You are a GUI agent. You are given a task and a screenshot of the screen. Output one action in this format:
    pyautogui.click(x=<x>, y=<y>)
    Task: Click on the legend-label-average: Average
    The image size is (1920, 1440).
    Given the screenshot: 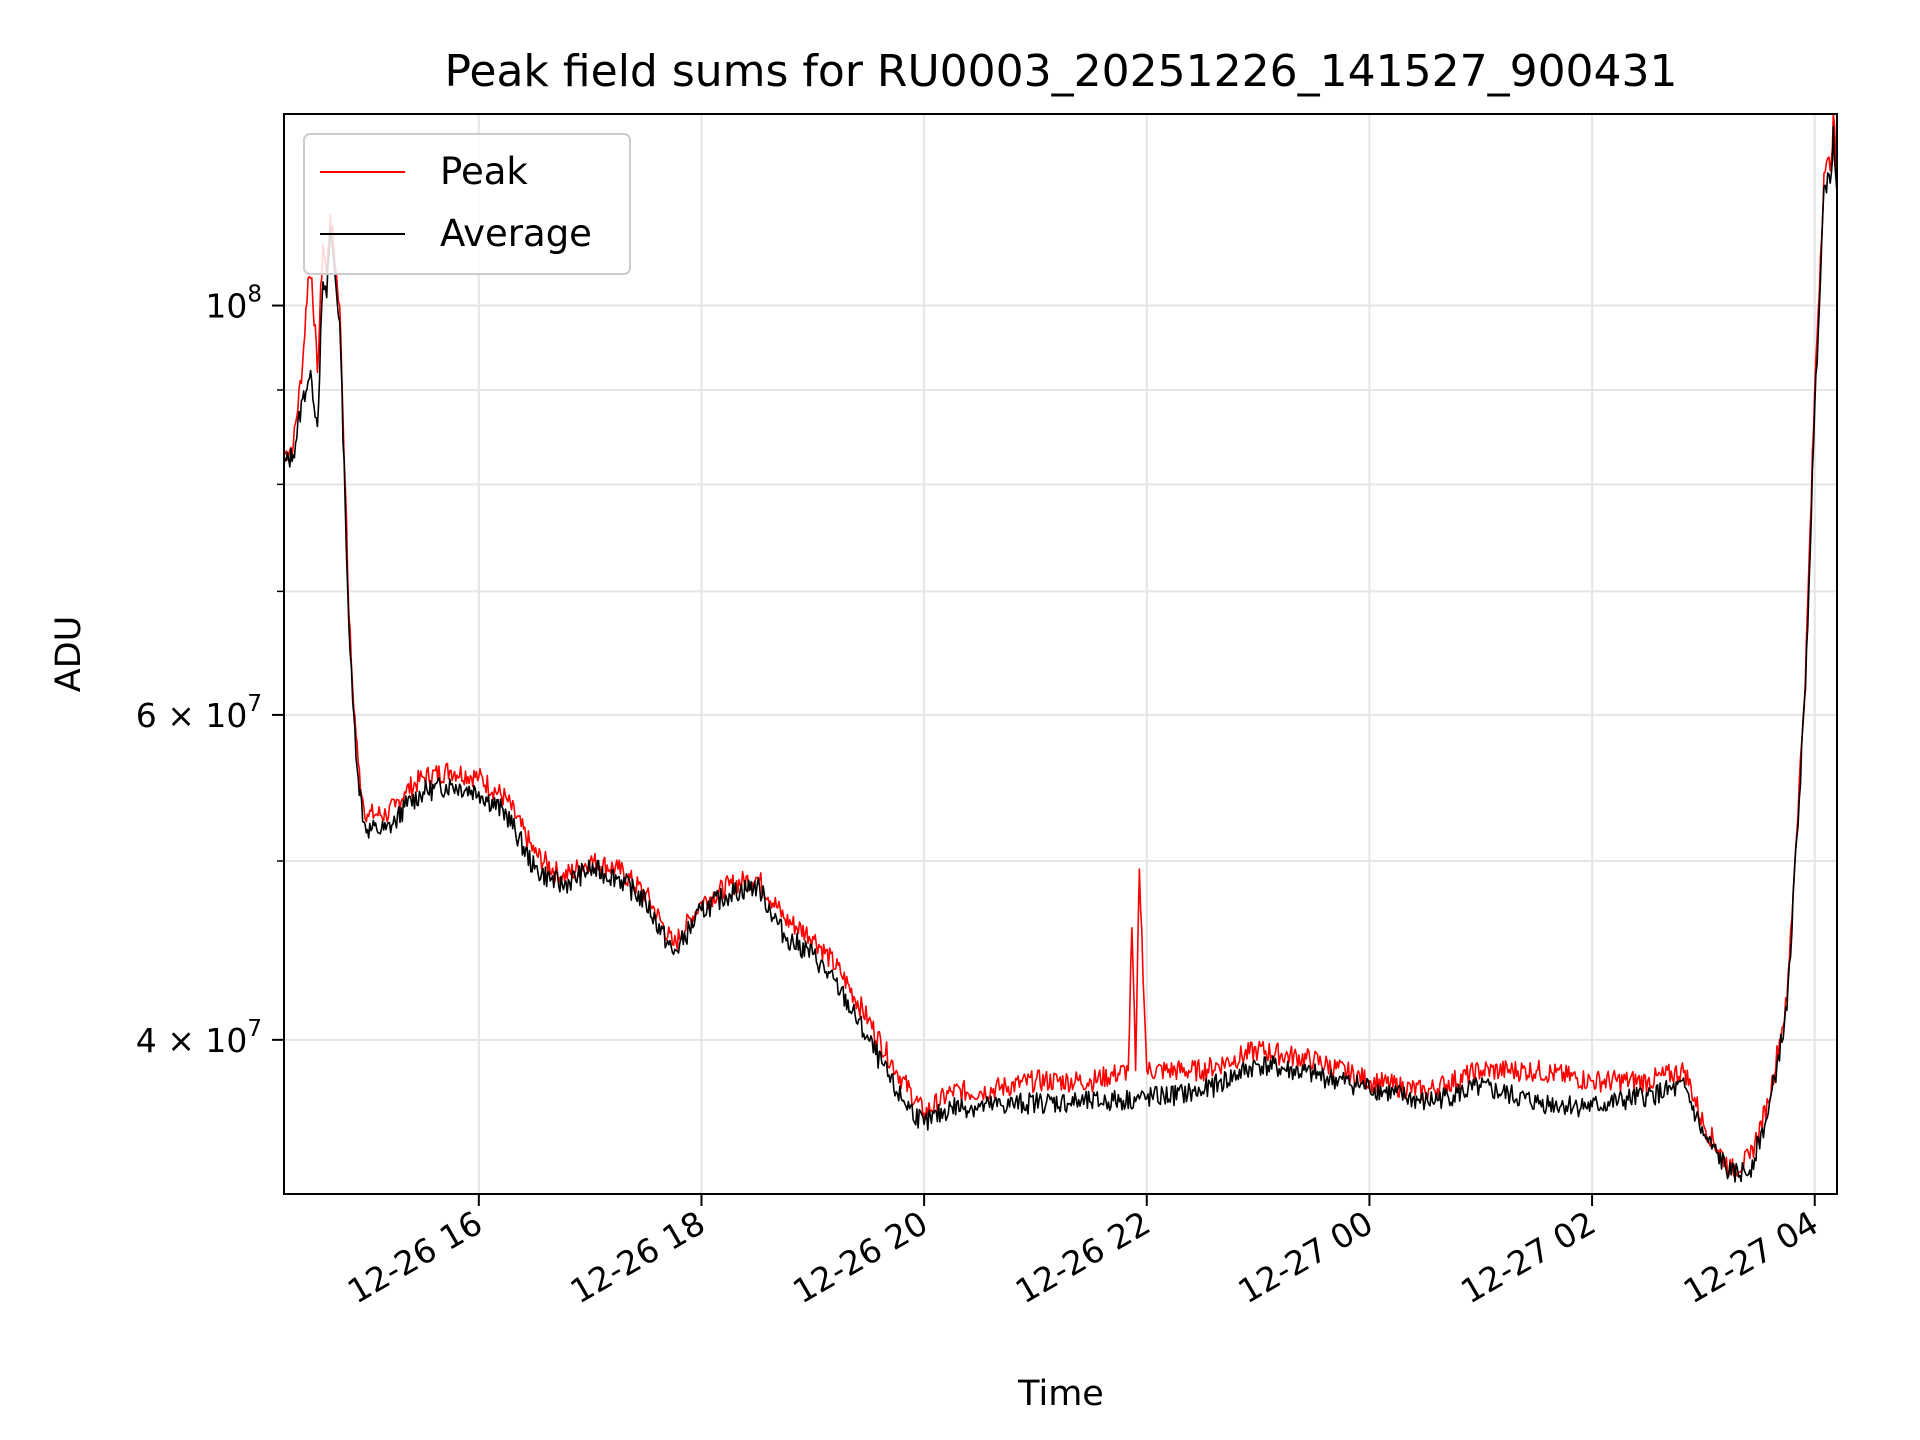 What is the action you would take?
    pyautogui.click(x=516, y=233)
    